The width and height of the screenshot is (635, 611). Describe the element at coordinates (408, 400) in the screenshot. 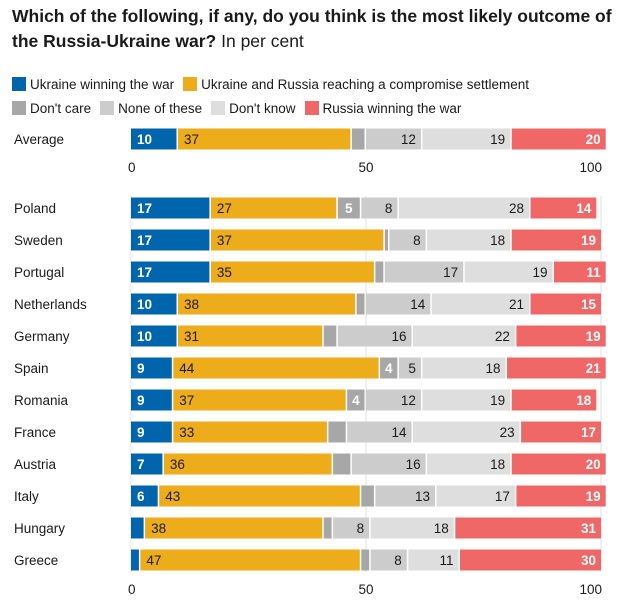

I see `data-label: 12` at that location.